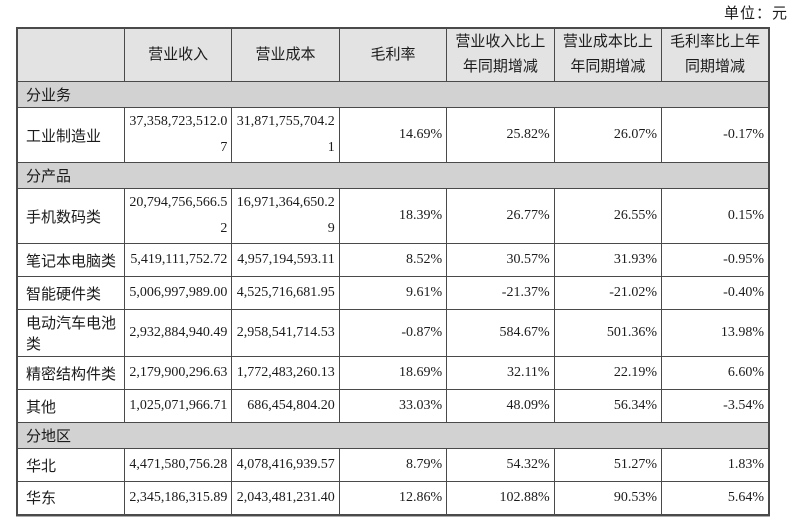 The height and width of the screenshot is (522, 800). I want to click on table-continuation-line, so click(393, 516).